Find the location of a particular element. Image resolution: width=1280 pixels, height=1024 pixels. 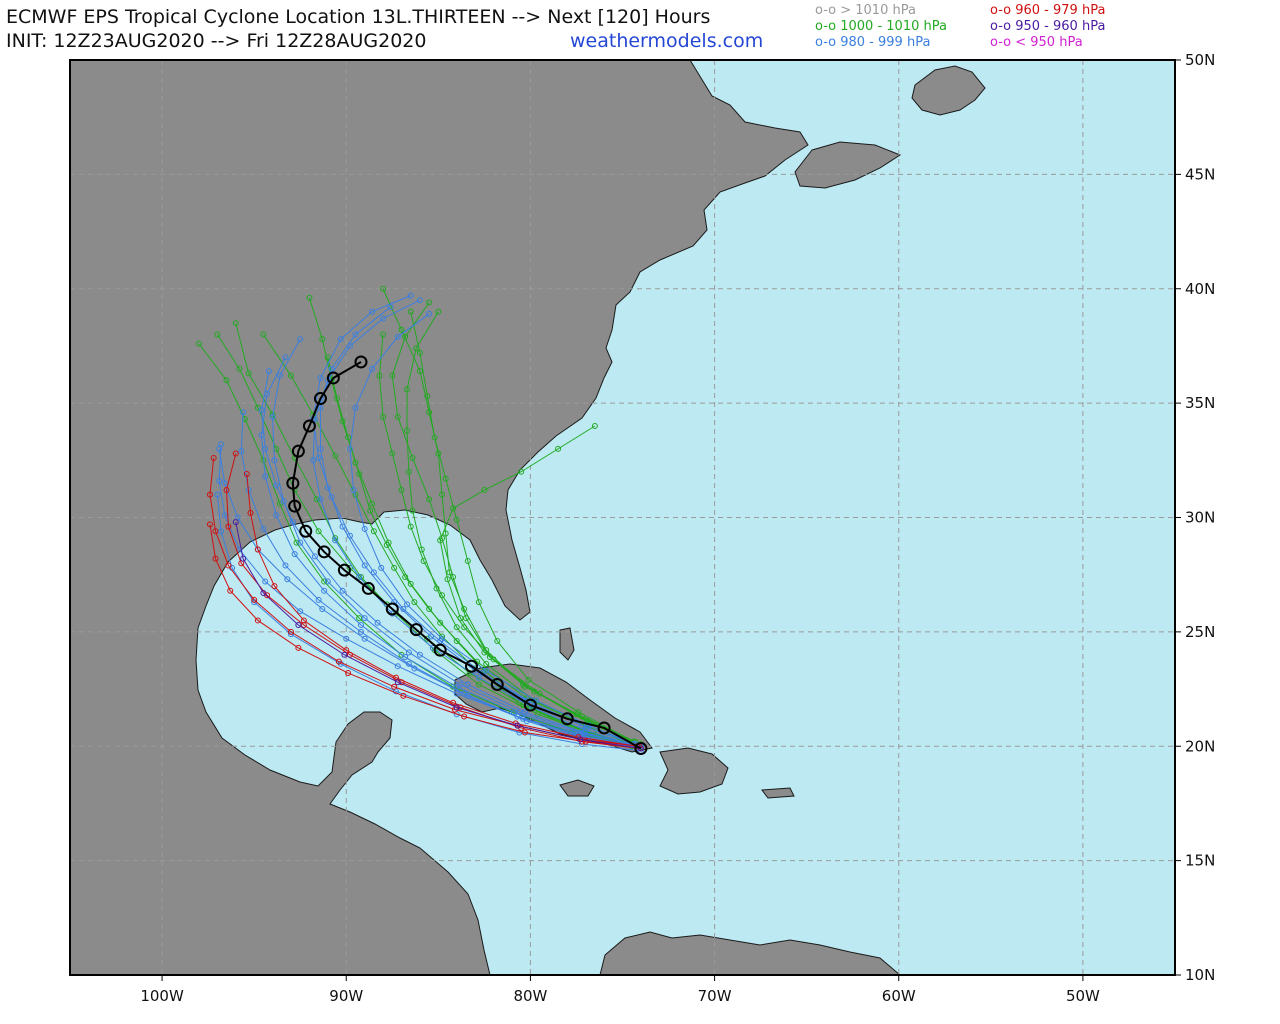

x-axis-ticks: 100W 90W 80W 70W 60W 50W is located at coordinates (620, 990).